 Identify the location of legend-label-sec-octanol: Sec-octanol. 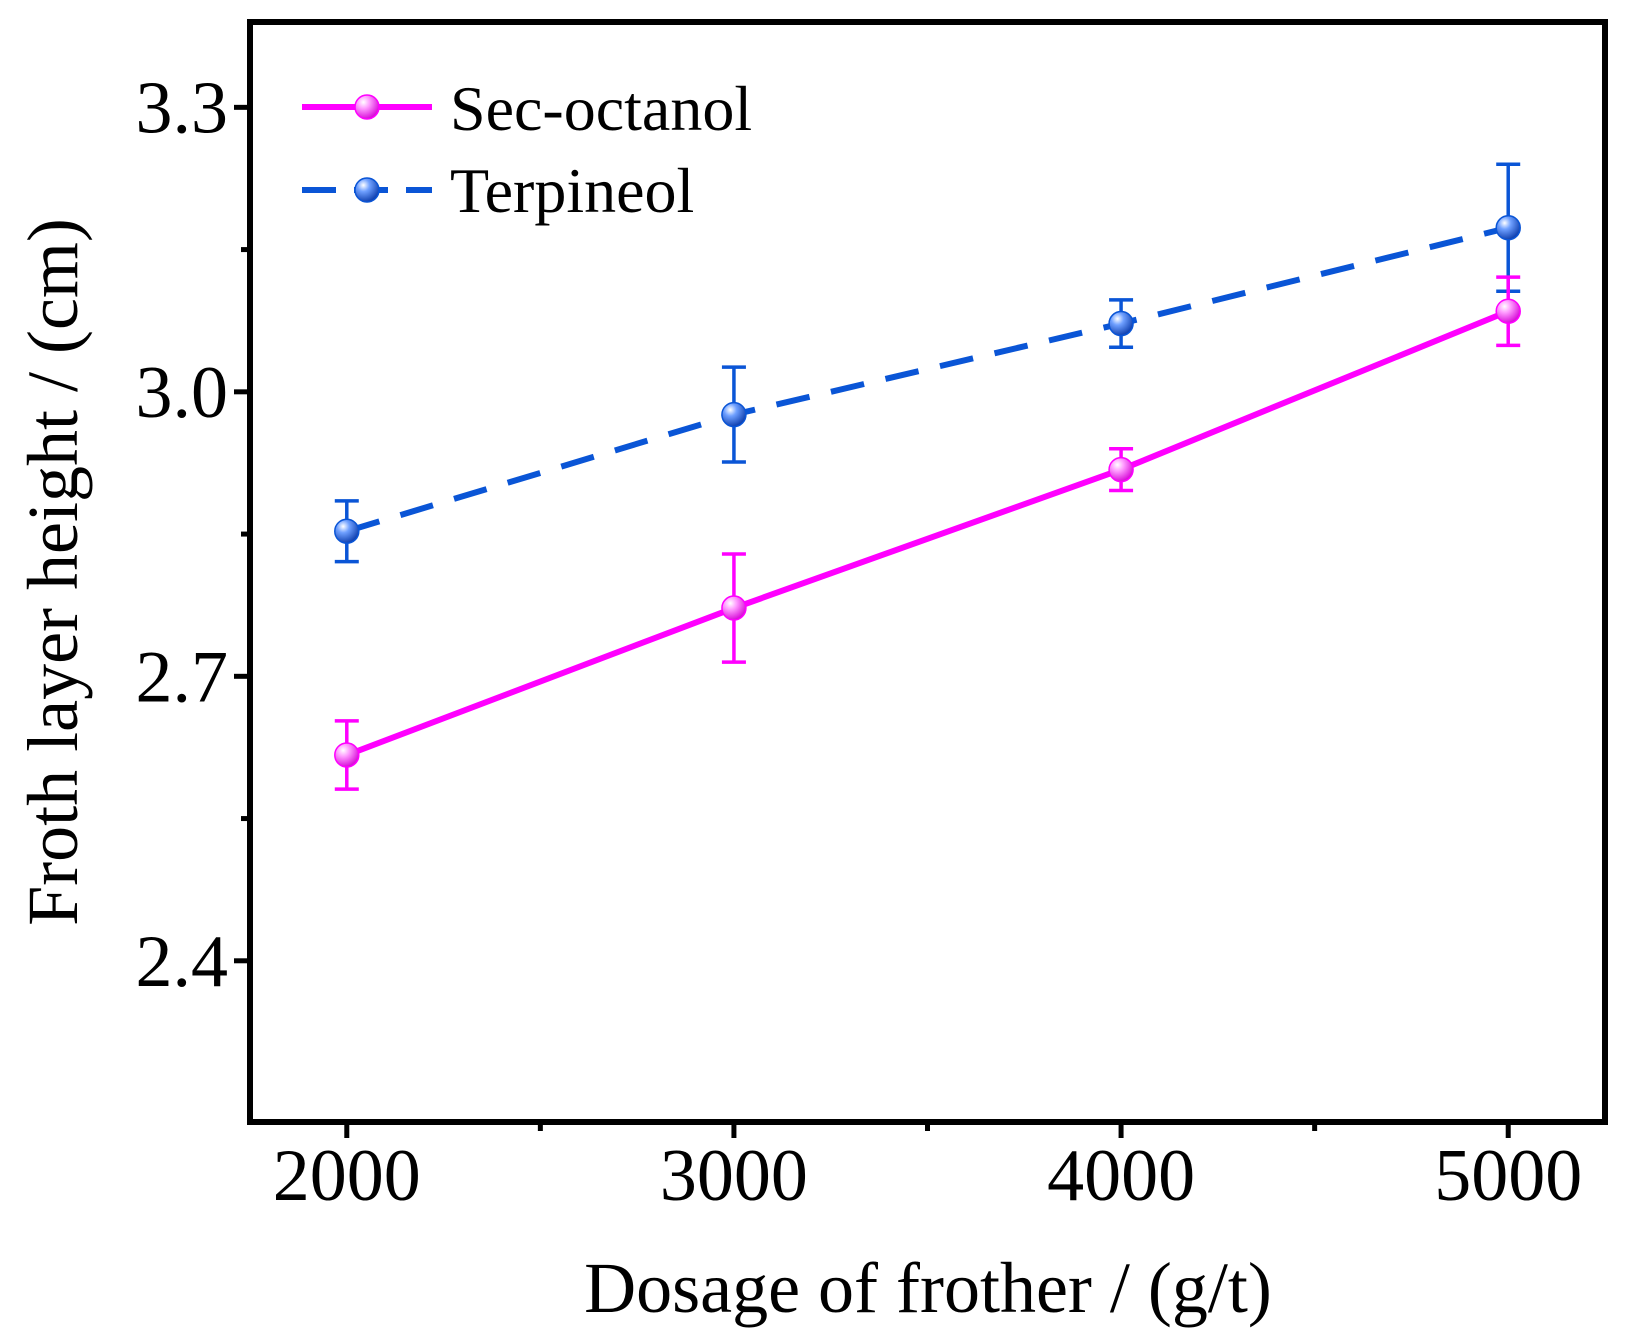
(601, 108).